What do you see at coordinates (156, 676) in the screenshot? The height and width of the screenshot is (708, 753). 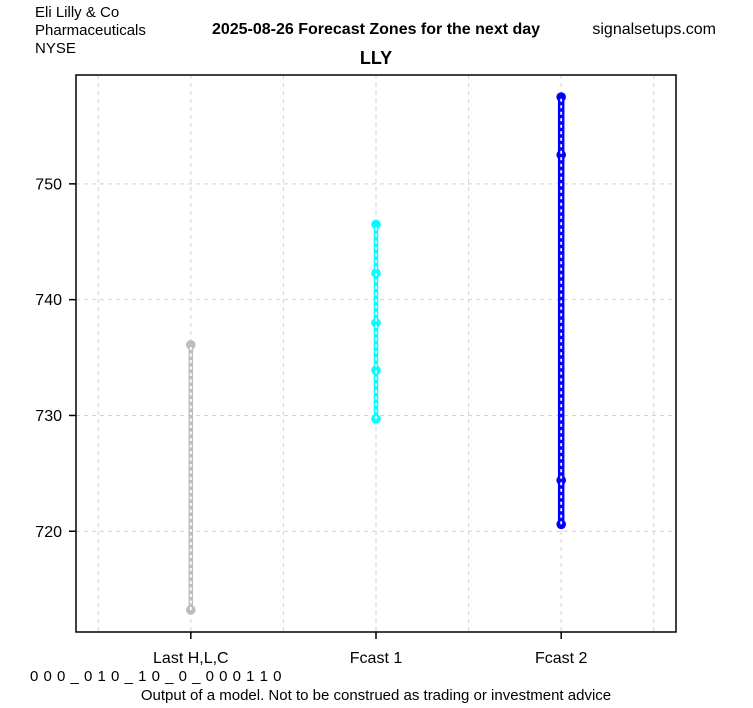 I see `model-signal-code: 0 0 0 _ 0 1 0 _ 1 0 _ 0 _ 0 0 0 1 1 0` at bounding box center [156, 676].